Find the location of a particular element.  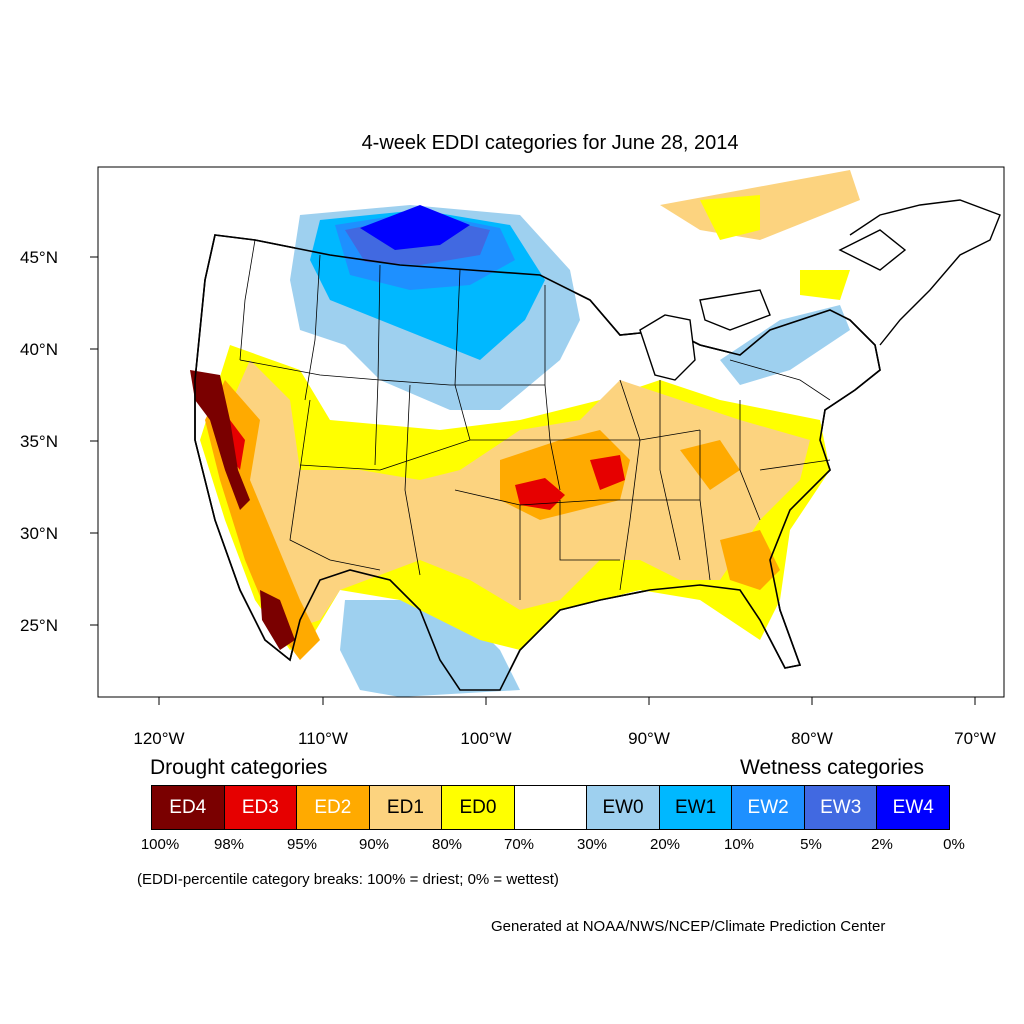

canada-coast is located at coordinates (925, 272).